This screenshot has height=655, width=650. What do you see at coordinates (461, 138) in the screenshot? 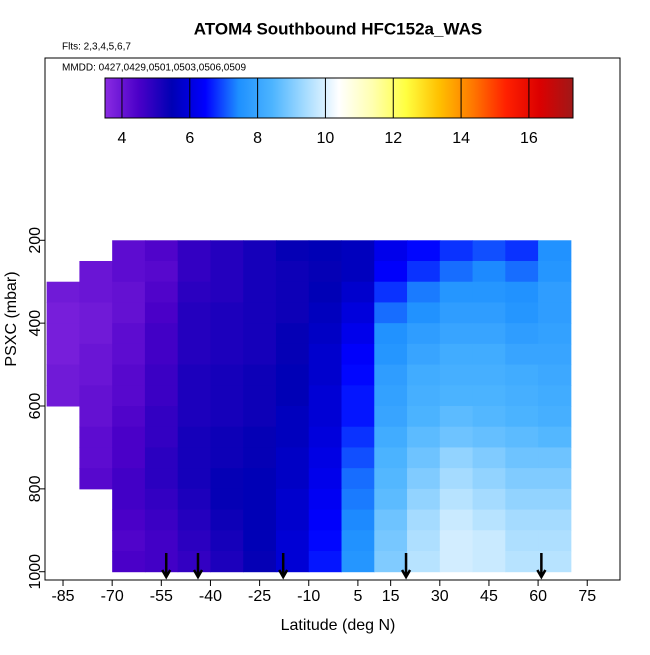
I see `colorbar-tick-label: 14` at bounding box center [461, 138].